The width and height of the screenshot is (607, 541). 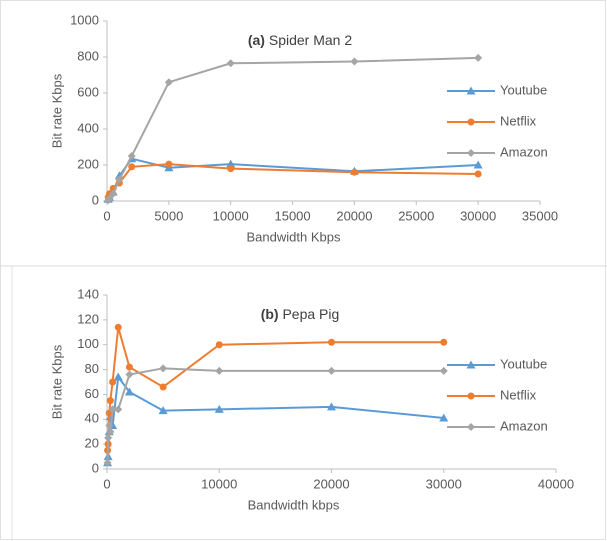 I want to click on y-tick-label: 400, so click(x=88, y=127).